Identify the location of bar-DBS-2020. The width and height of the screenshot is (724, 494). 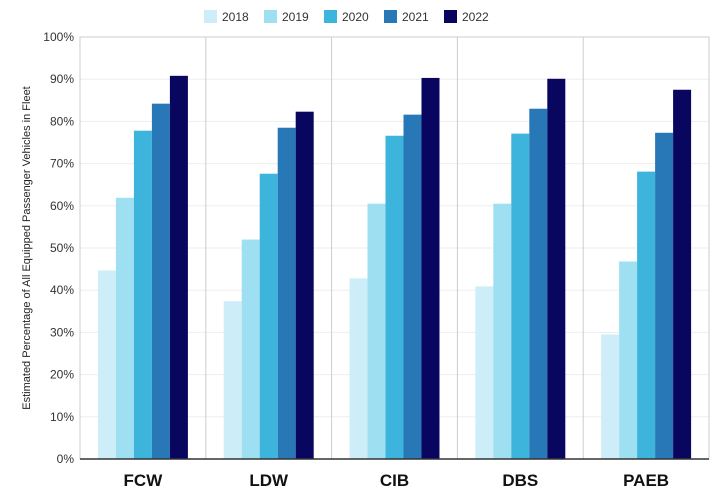
(520, 296).